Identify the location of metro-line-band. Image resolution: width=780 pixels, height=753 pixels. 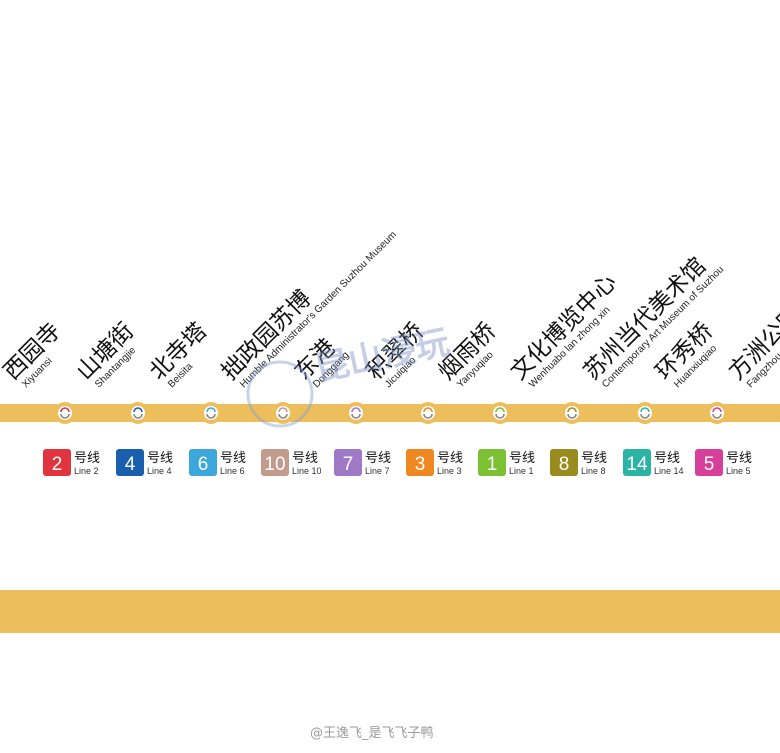
(390, 611).